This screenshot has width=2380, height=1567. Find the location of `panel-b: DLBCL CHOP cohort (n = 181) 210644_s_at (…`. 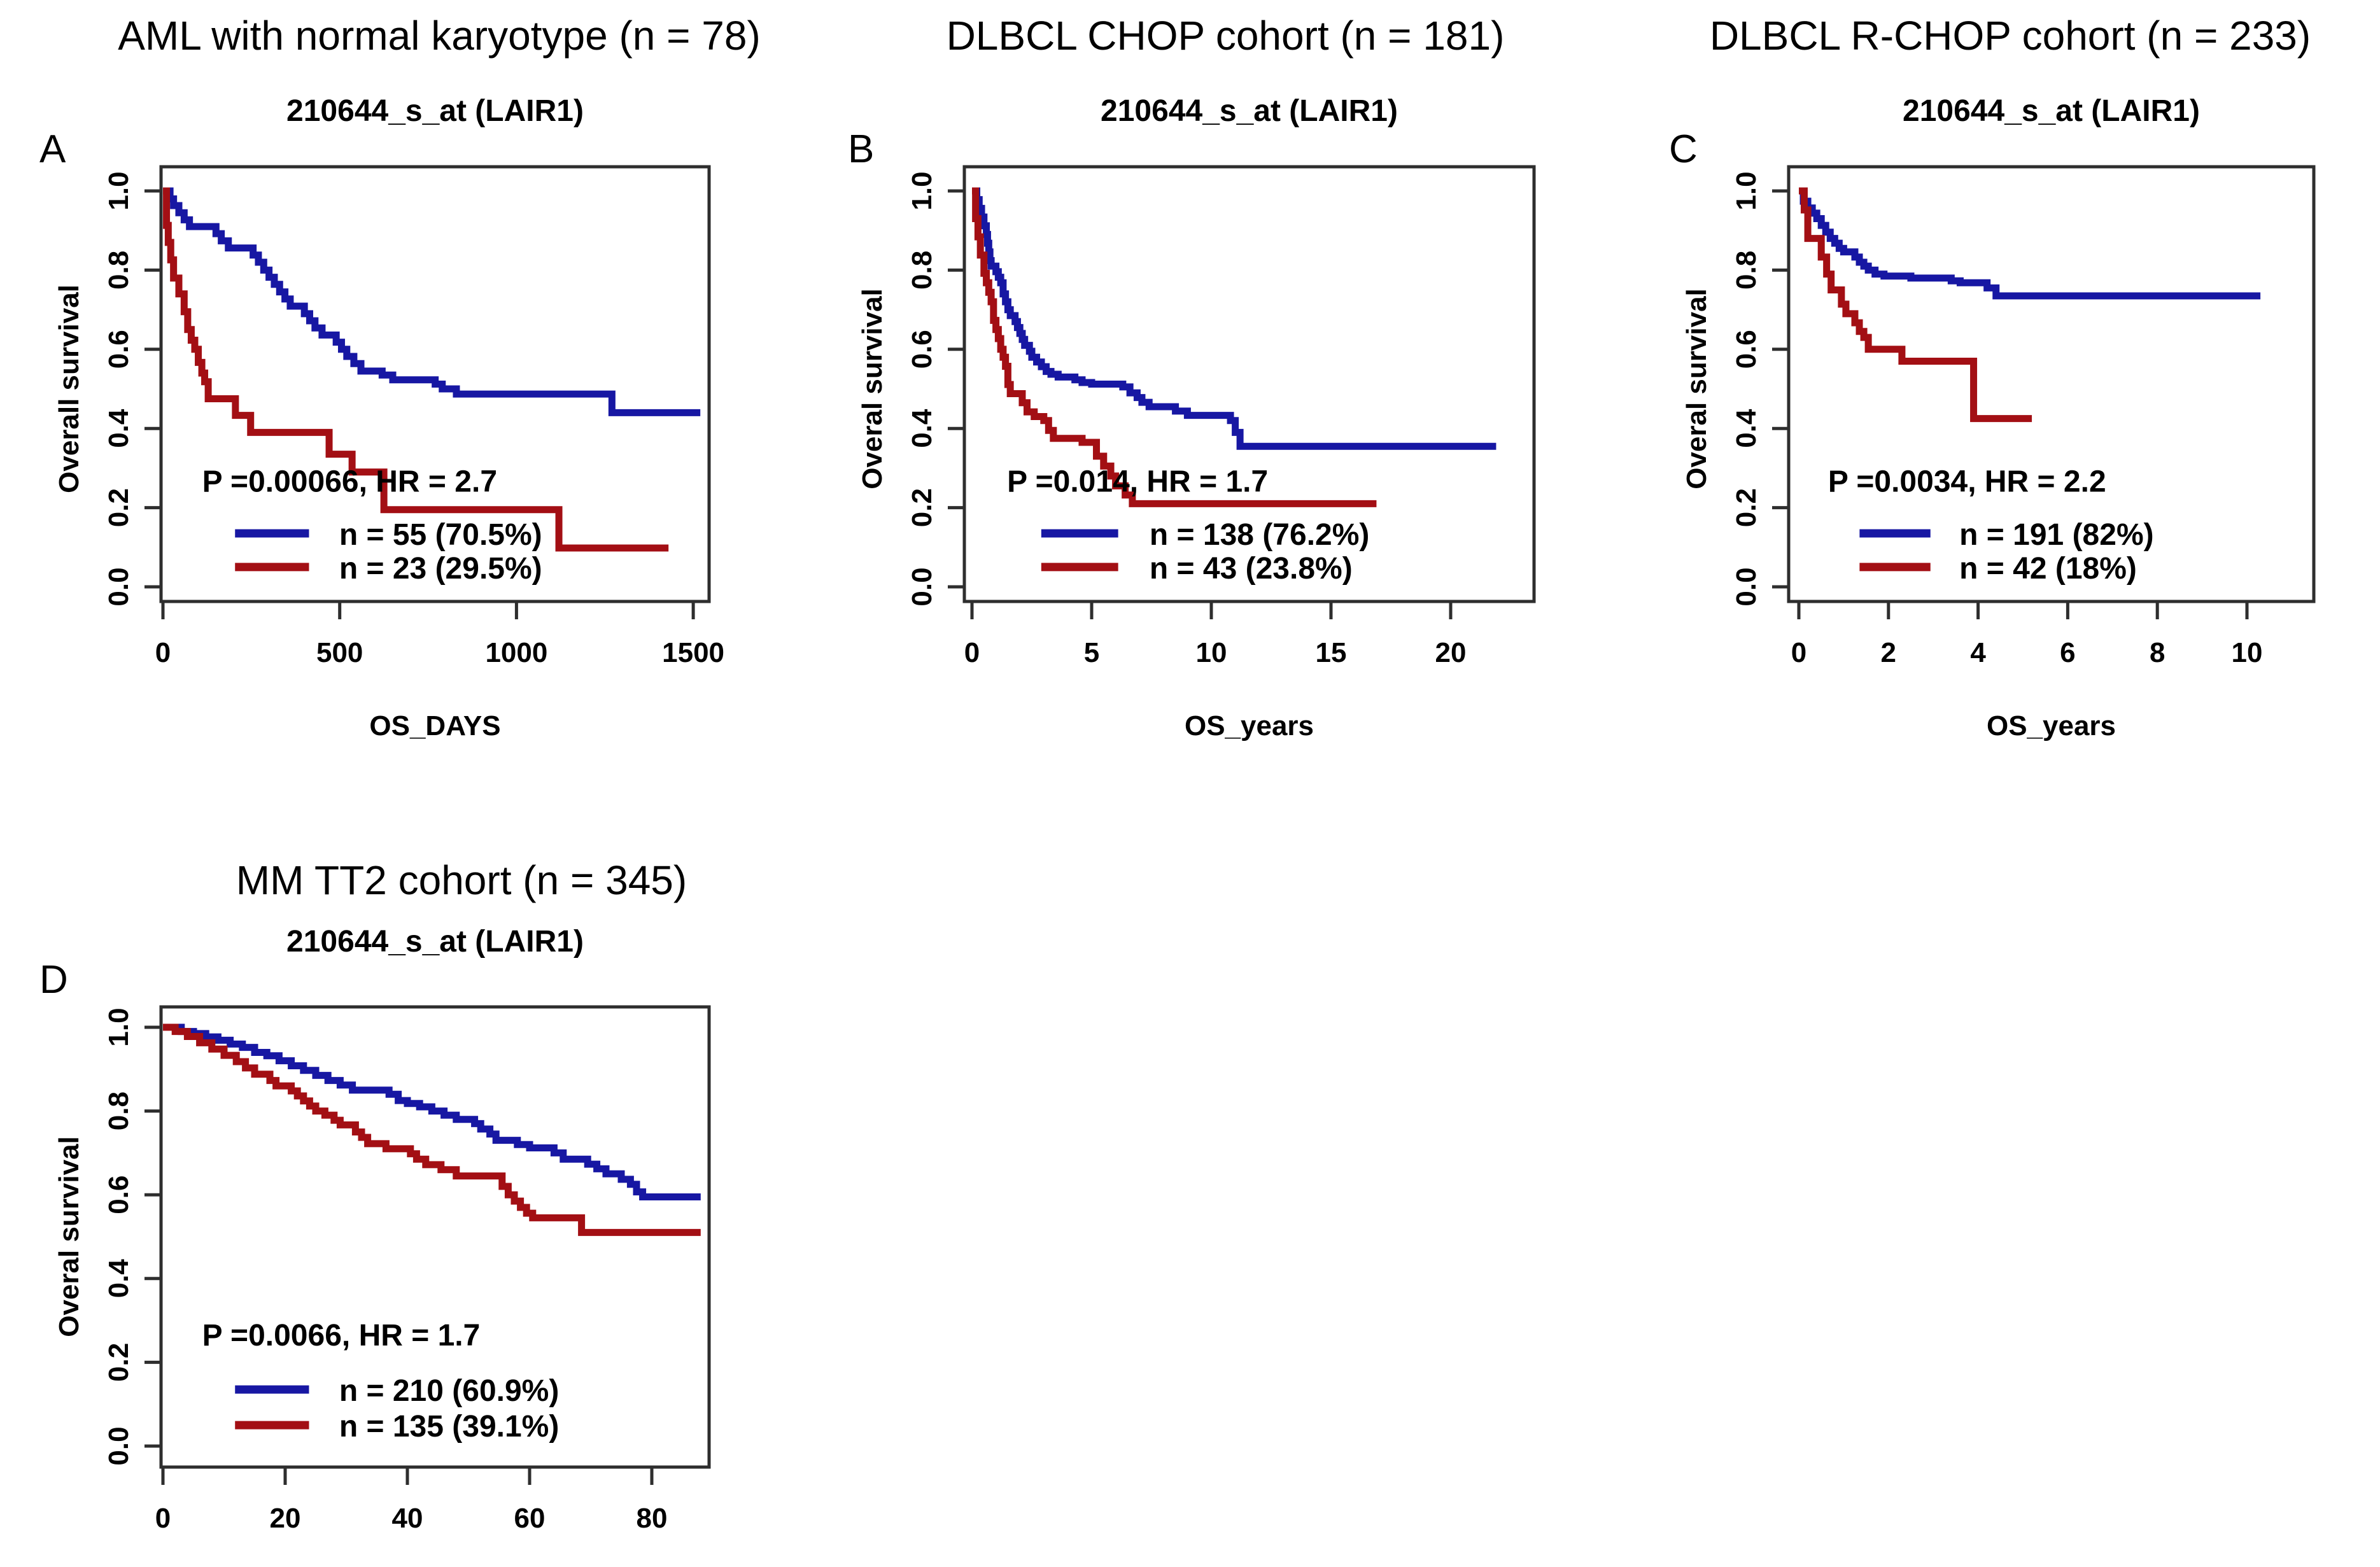

panel-b: DLBCL CHOP cohort (n = 181) 210644_s_at (… is located at coordinates (1192, 377).